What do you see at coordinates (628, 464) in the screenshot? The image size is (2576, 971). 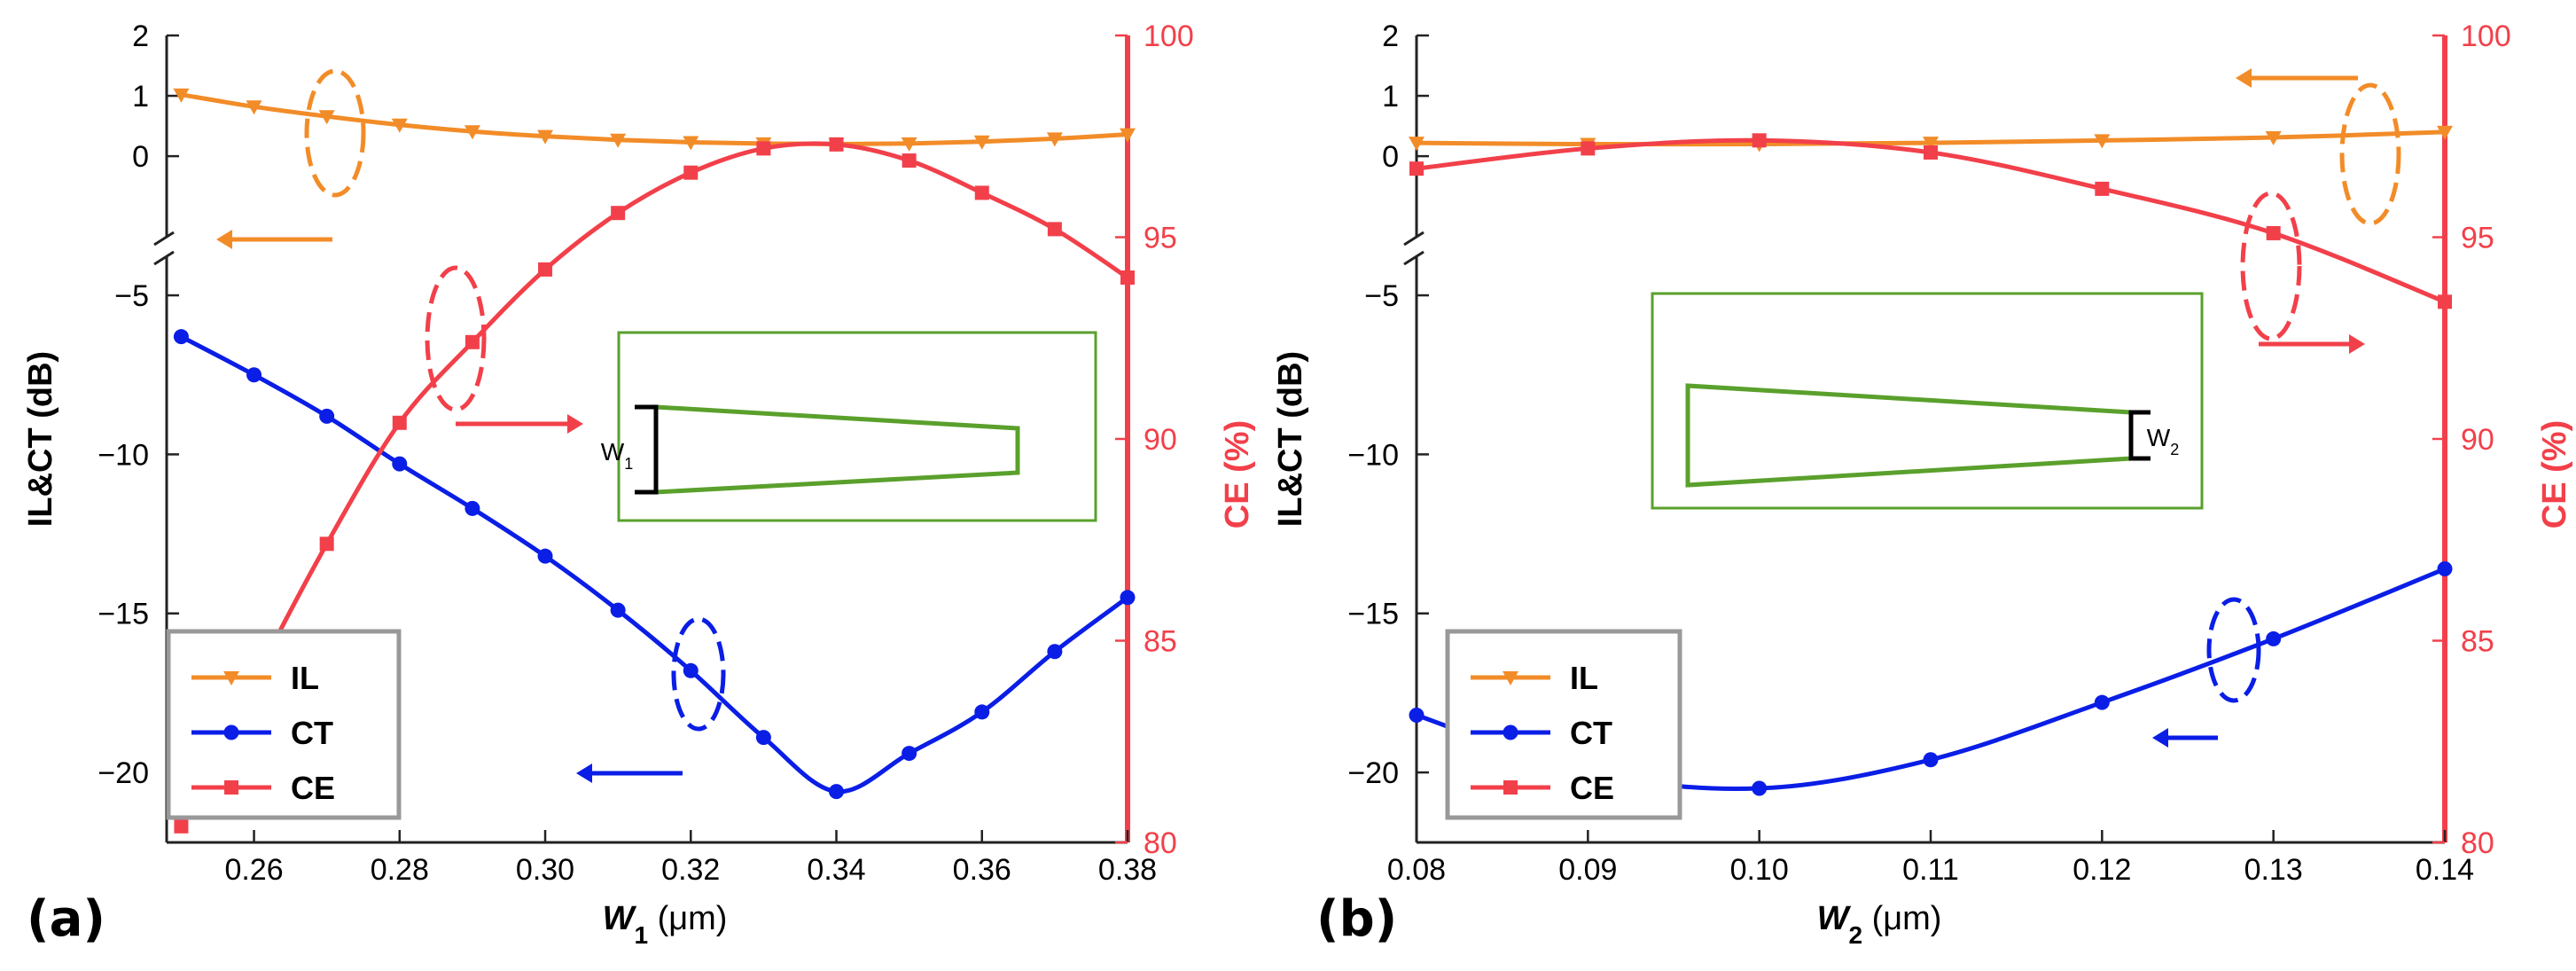 I see `inset-width-sub: 1` at bounding box center [628, 464].